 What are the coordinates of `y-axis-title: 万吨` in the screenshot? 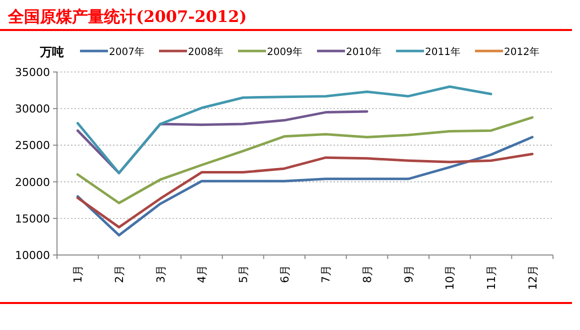 It's located at (51, 52).